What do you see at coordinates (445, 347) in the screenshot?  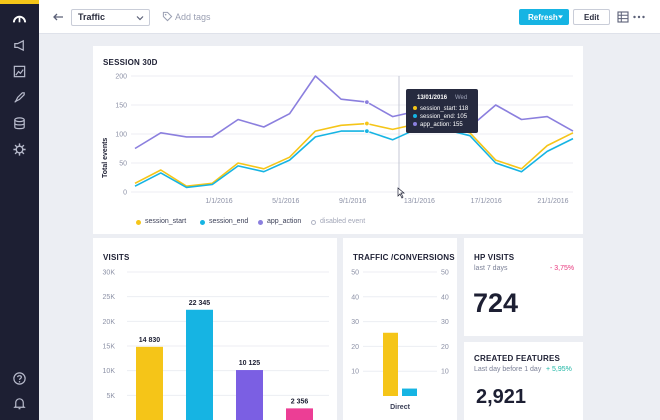 I see `right-tick-label: 20` at bounding box center [445, 347].